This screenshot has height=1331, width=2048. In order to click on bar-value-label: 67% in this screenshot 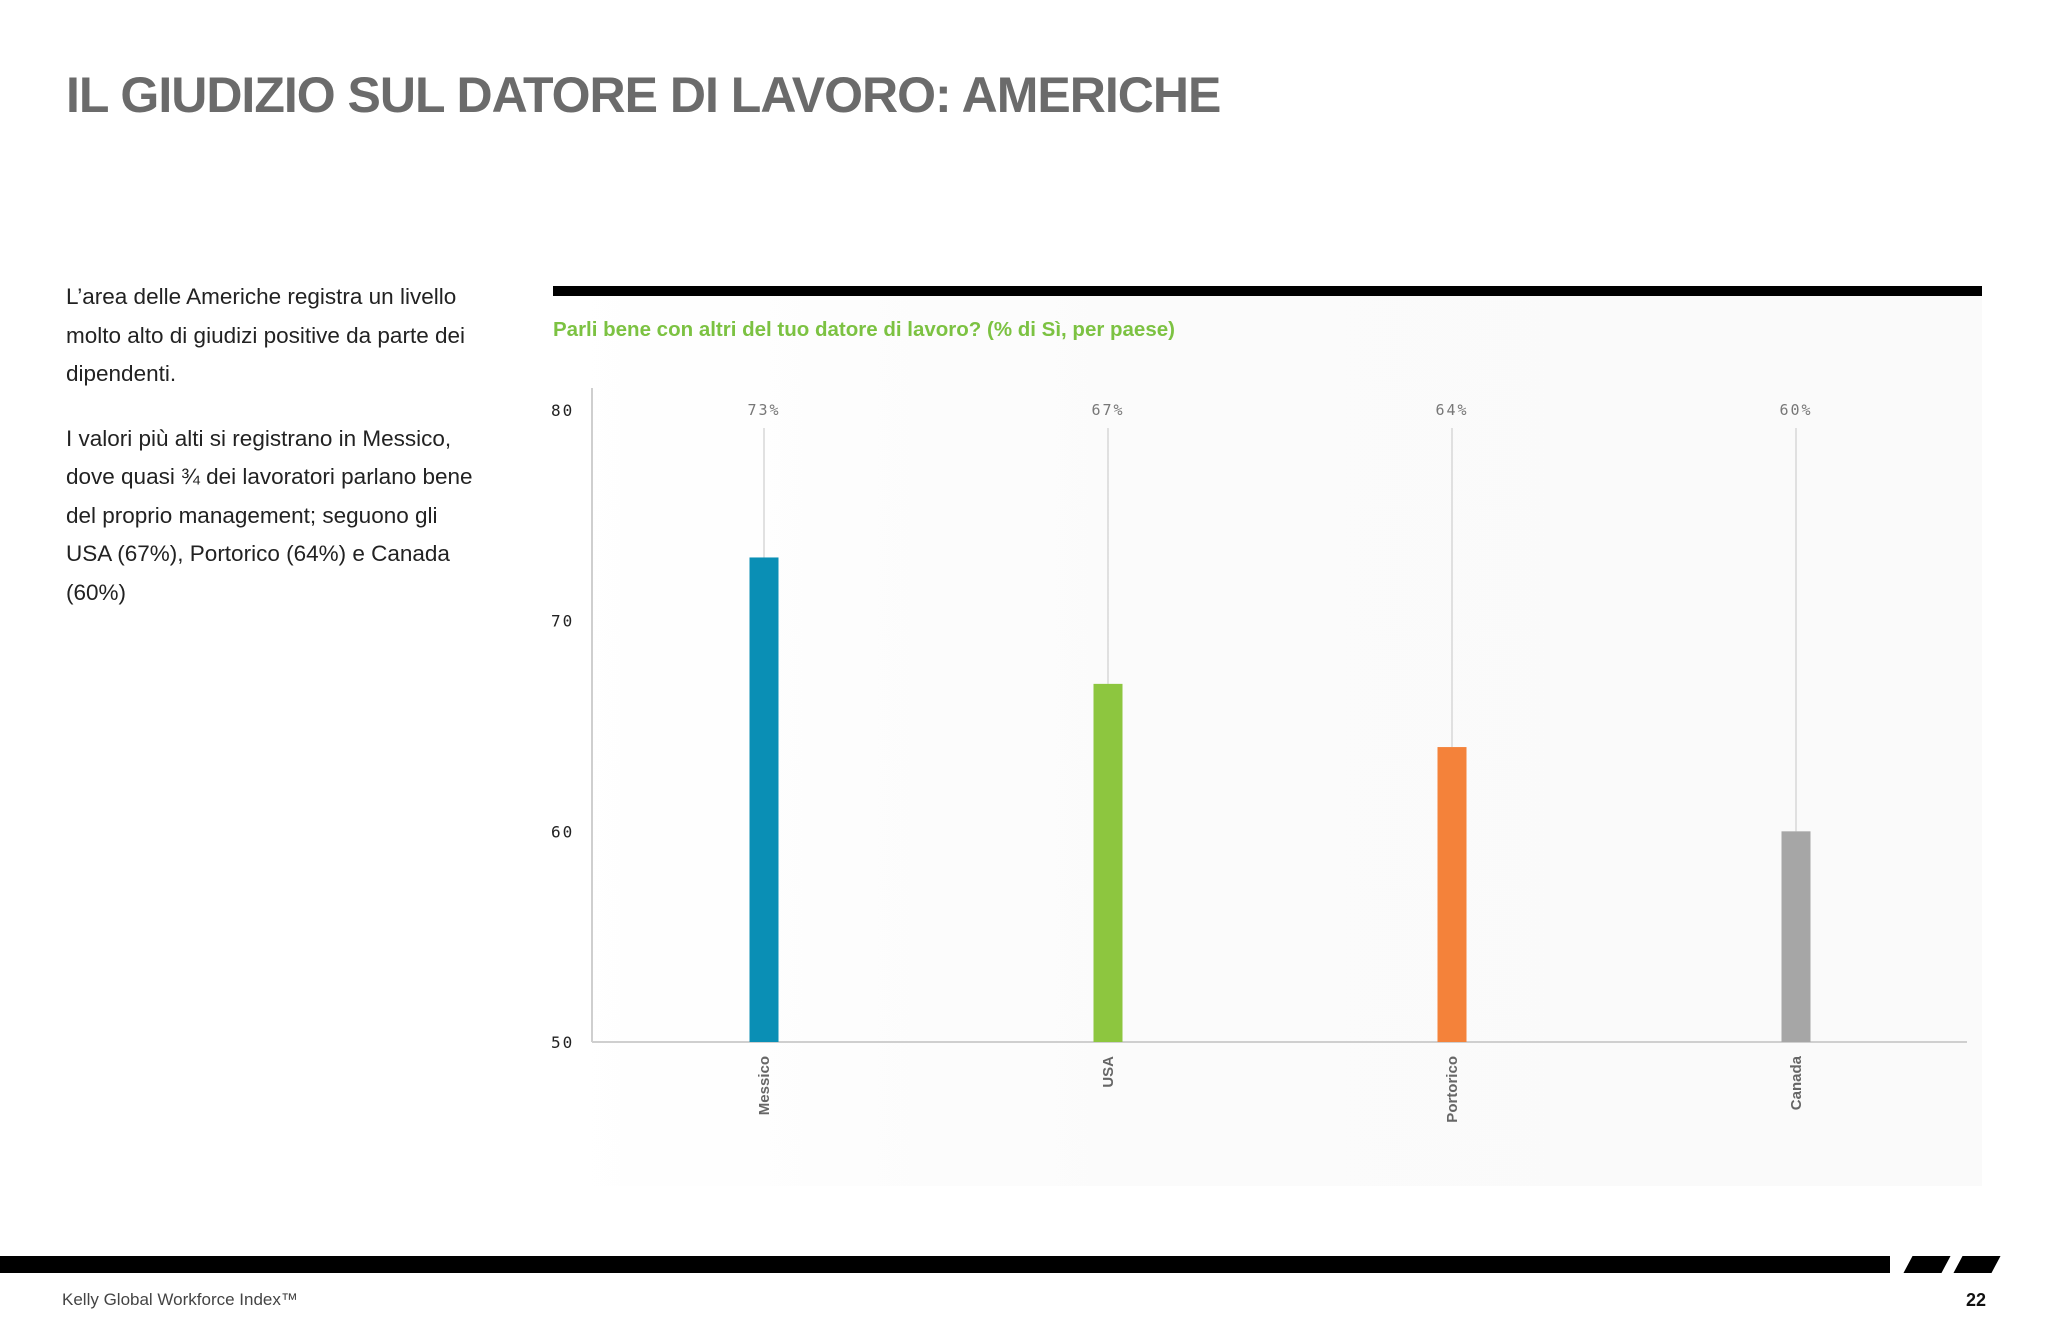, I will do `click(1107, 410)`.